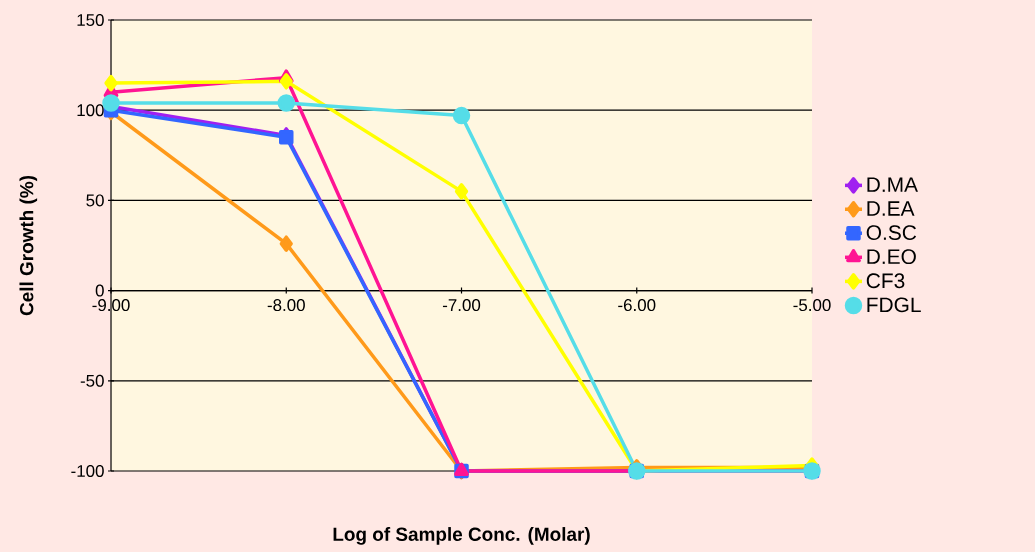 Image resolution: width=1035 pixels, height=552 pixels. Describe the element at coordinates (885, 281) in the screenshot. I see `legend-label: CF3` at that location.